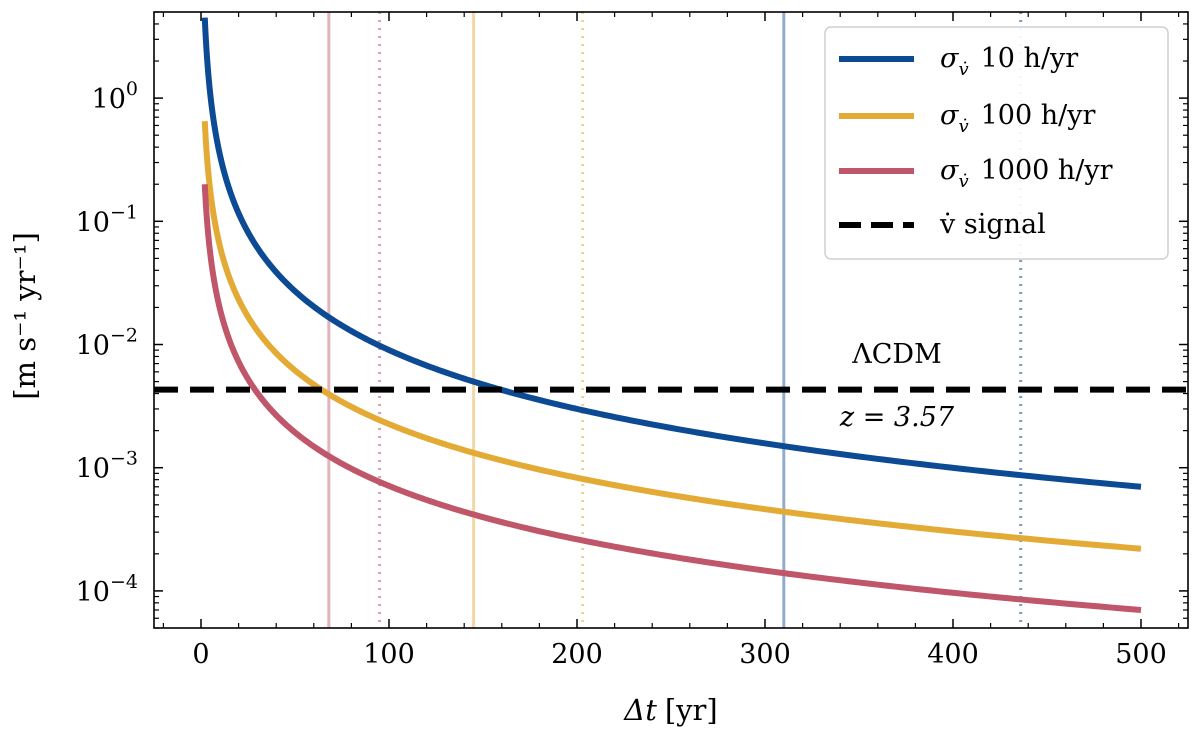 Image resolution: width=1200 pixels, height=739 pixels. What do you see at coordinates (124, 212) in the screenshot?
I see `y-tick-exp: −1` at bounding box center [124, 212].